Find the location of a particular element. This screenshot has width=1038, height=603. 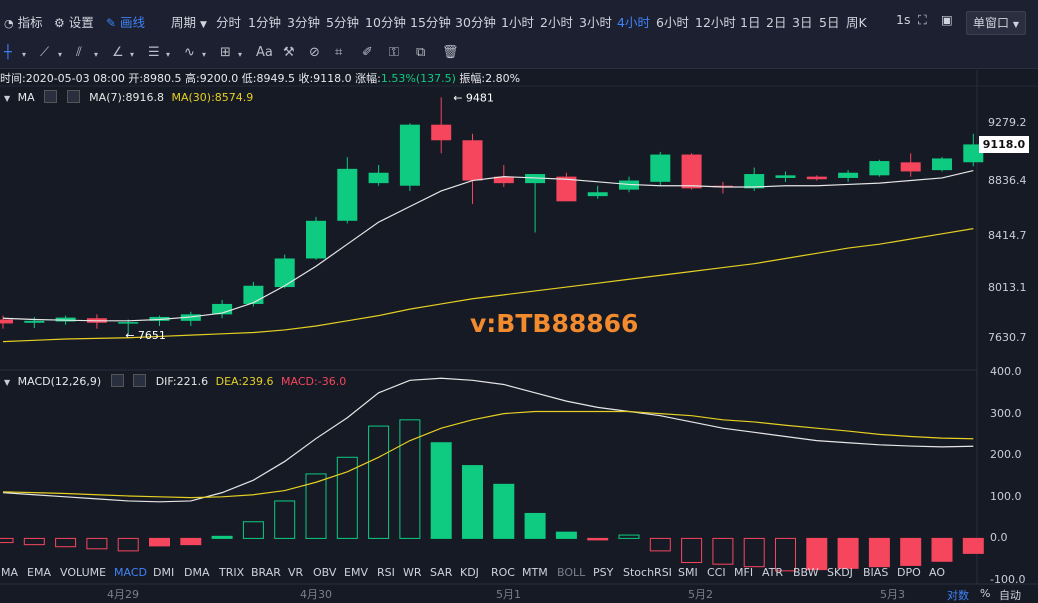

interval-15: 3日 is located at coordinates (802, 22).